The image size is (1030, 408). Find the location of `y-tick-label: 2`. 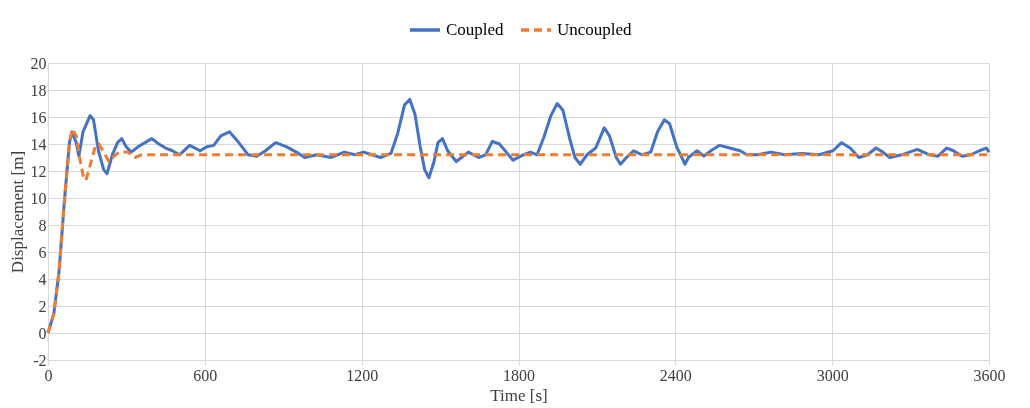

y-tick-label: 2 is located at coordinates (42, 306).